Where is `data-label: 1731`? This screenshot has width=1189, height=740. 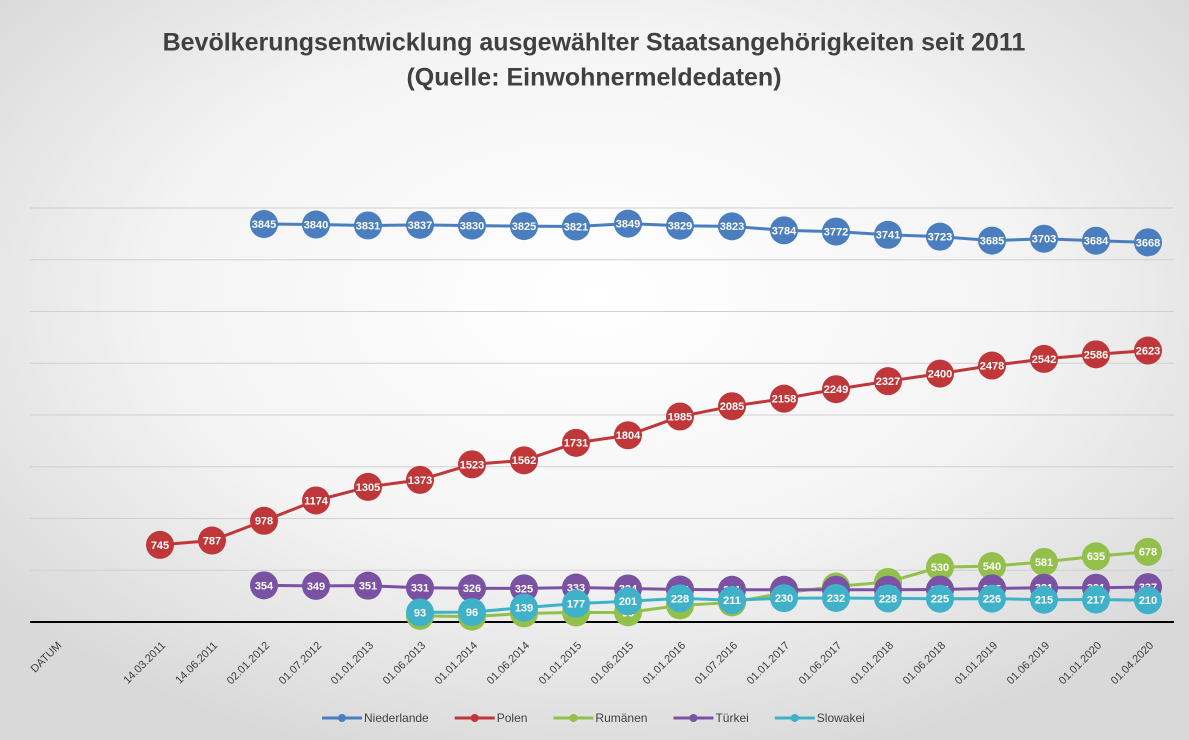
data-label: 1731 is located at coordinates (576, 444).